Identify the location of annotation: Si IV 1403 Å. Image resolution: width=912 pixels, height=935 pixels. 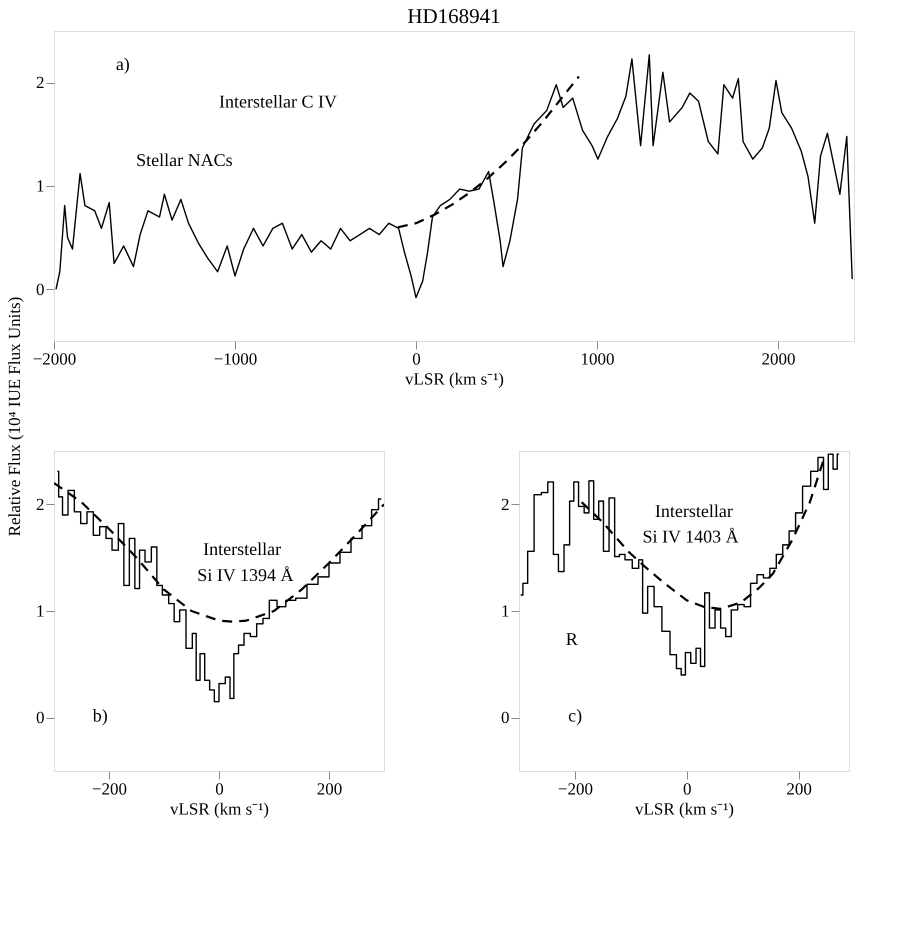
(690, 536).